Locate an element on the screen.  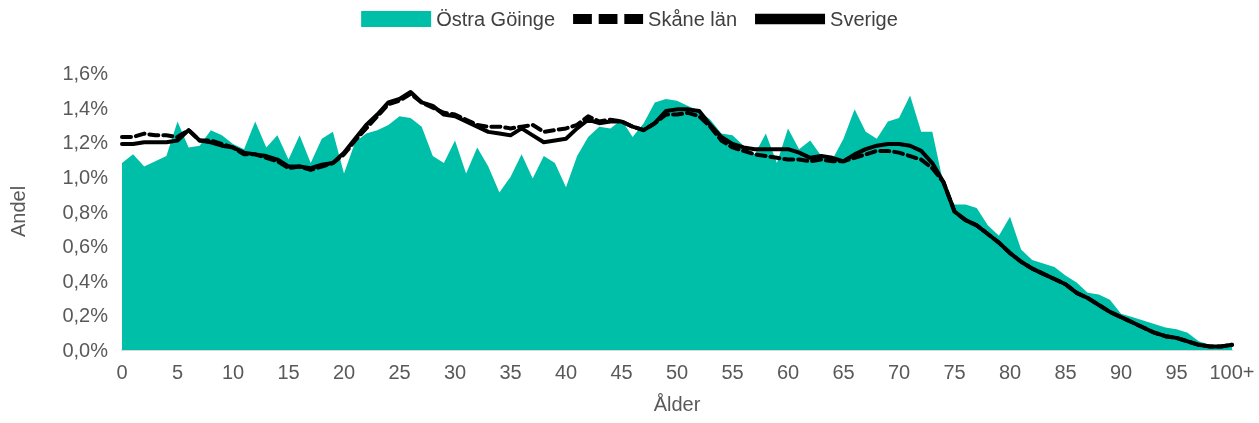
legend-label: Skåne län is located at coordinates (693, 19).